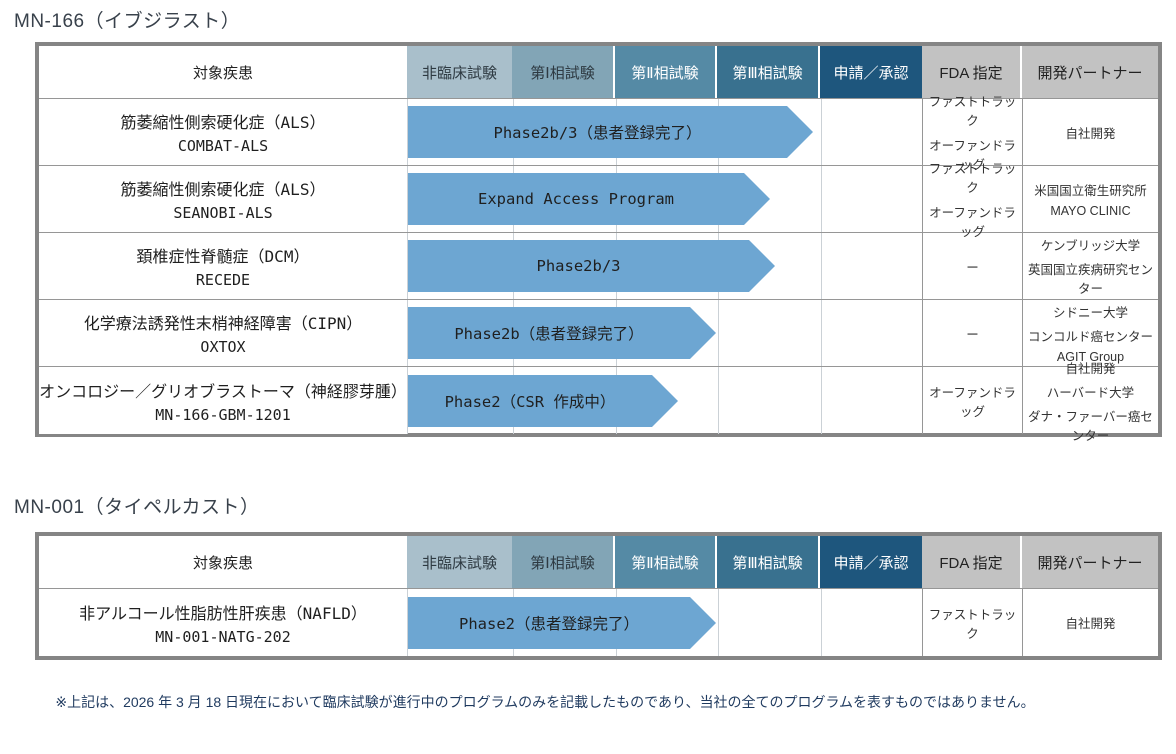 The width and height of the screenshot is (1176, 754). I want to click on progress-arrow: Expand Access Program, so click(589, 199).